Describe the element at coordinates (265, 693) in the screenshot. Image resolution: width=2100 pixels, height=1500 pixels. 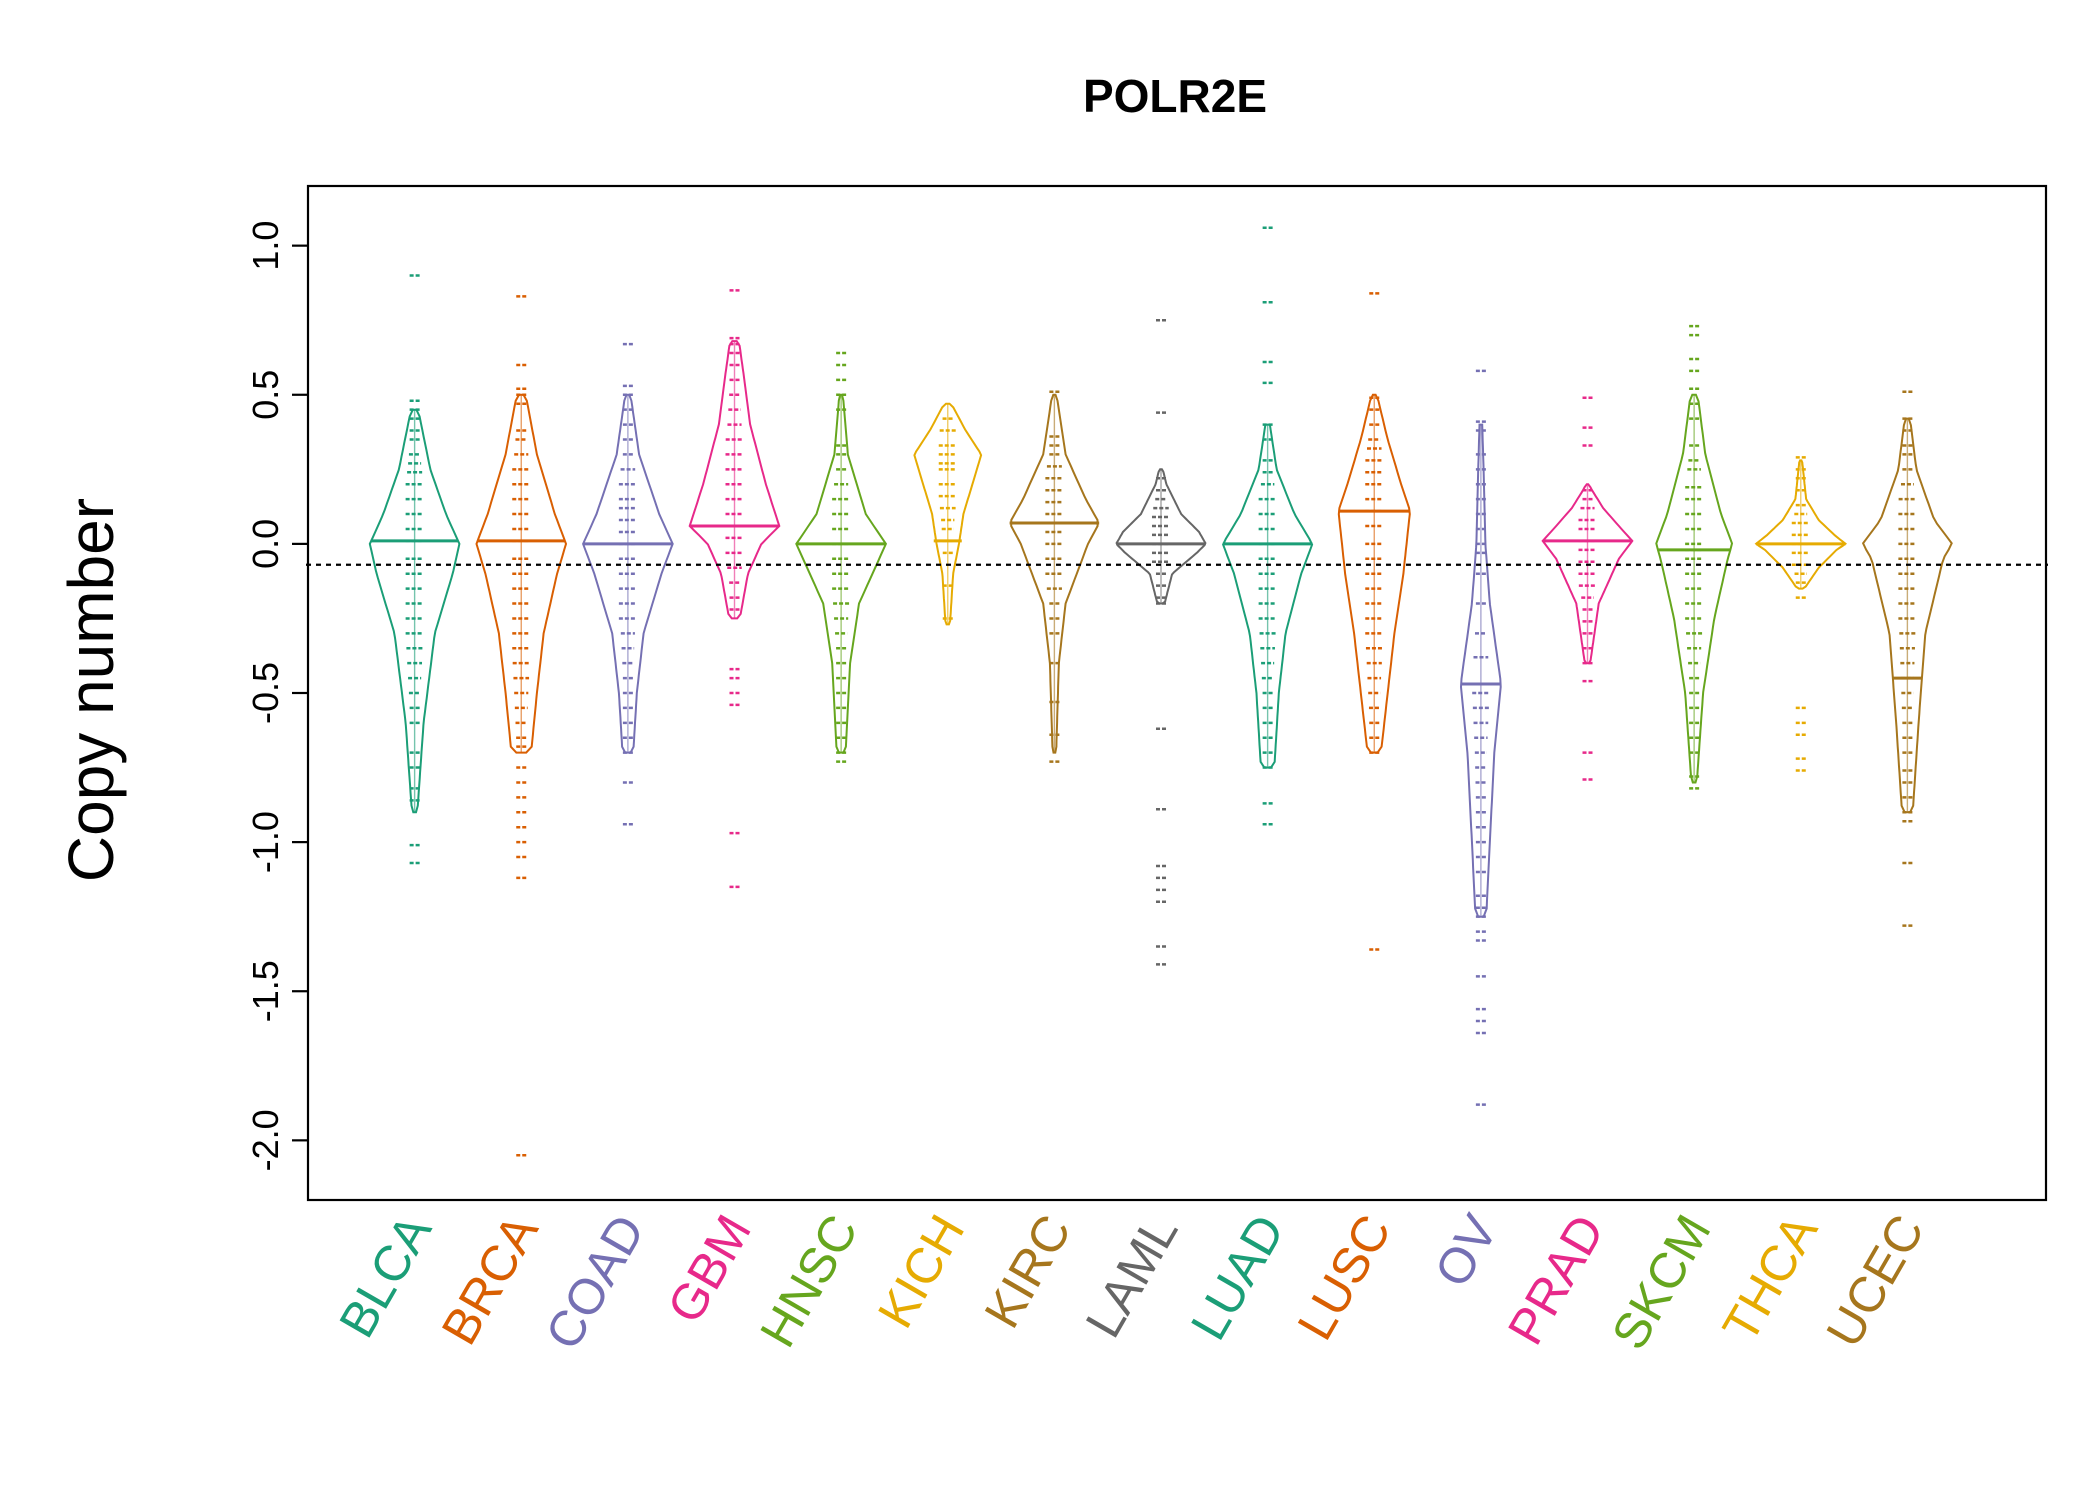
I see `y-tick-label: -0.5` at that location.